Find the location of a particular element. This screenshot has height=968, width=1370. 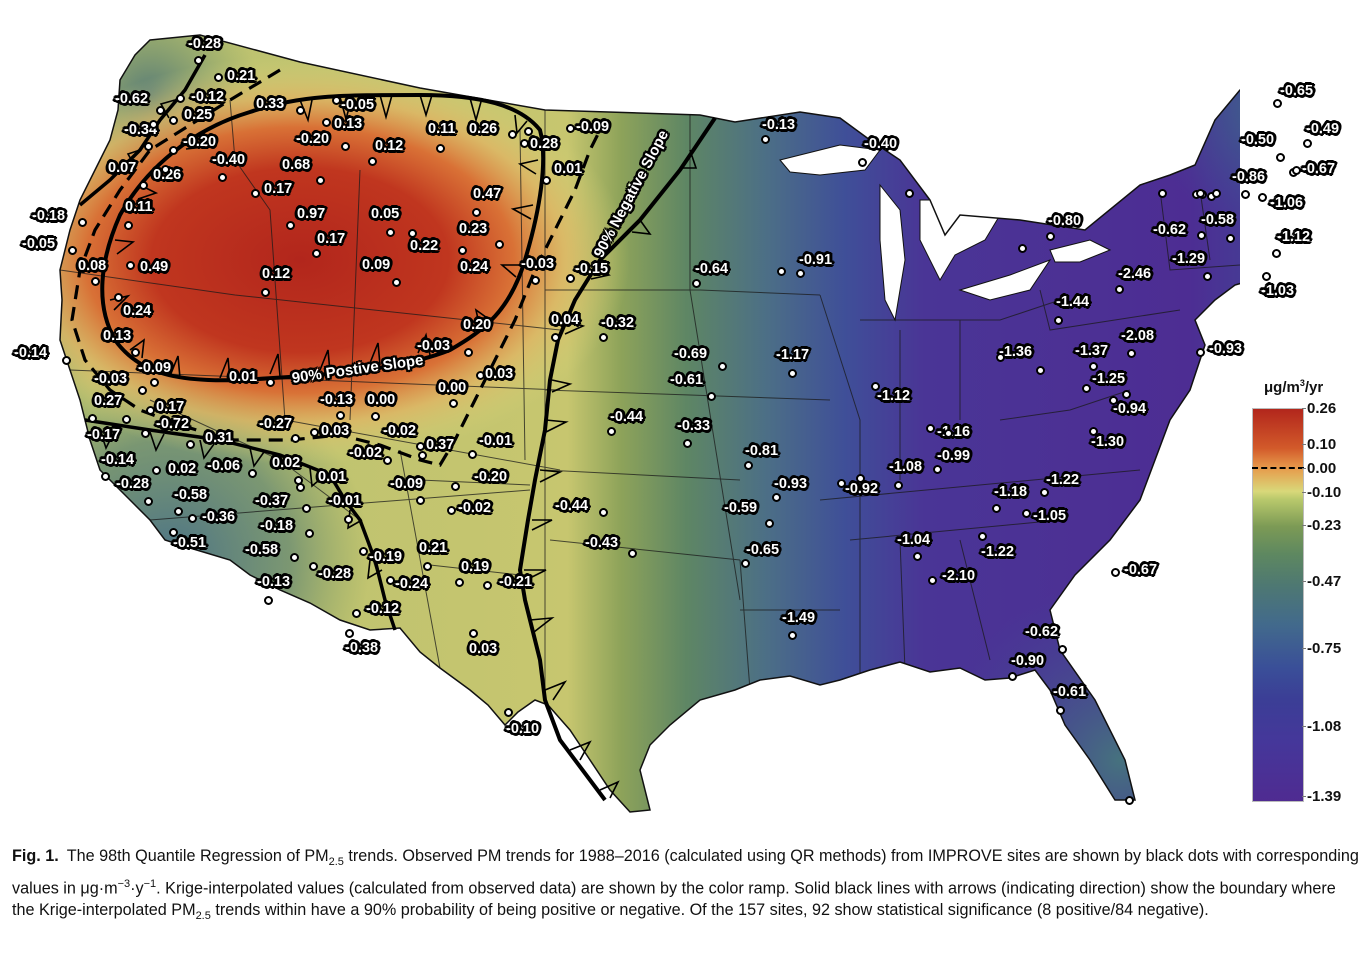

negative-slope-boundary is located at coordinates (617, 459).